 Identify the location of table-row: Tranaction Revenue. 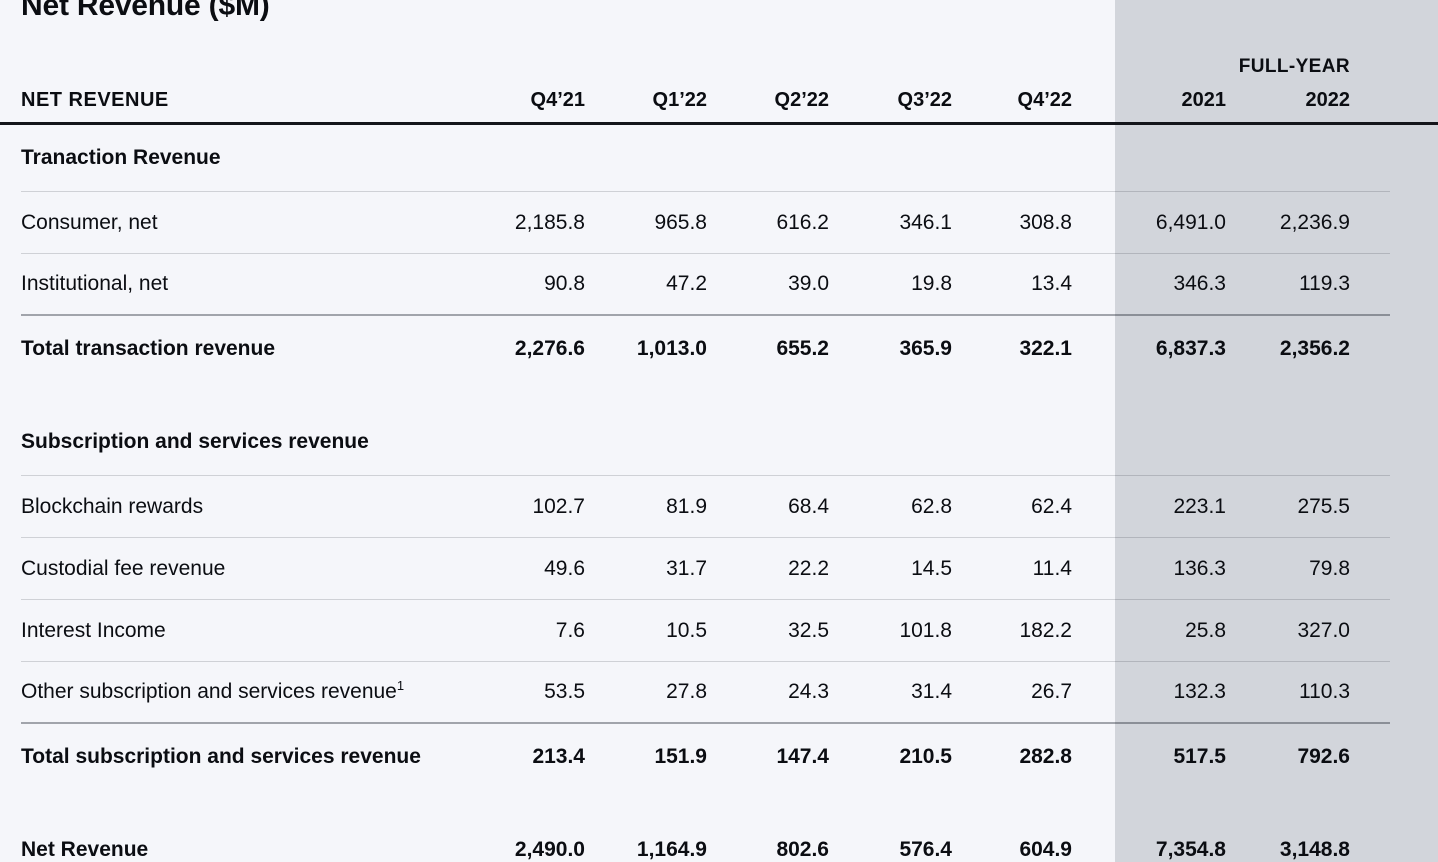
(705, 158).